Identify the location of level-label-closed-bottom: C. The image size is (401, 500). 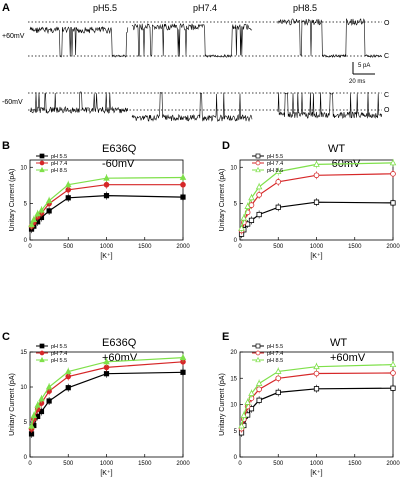
(386, 95).